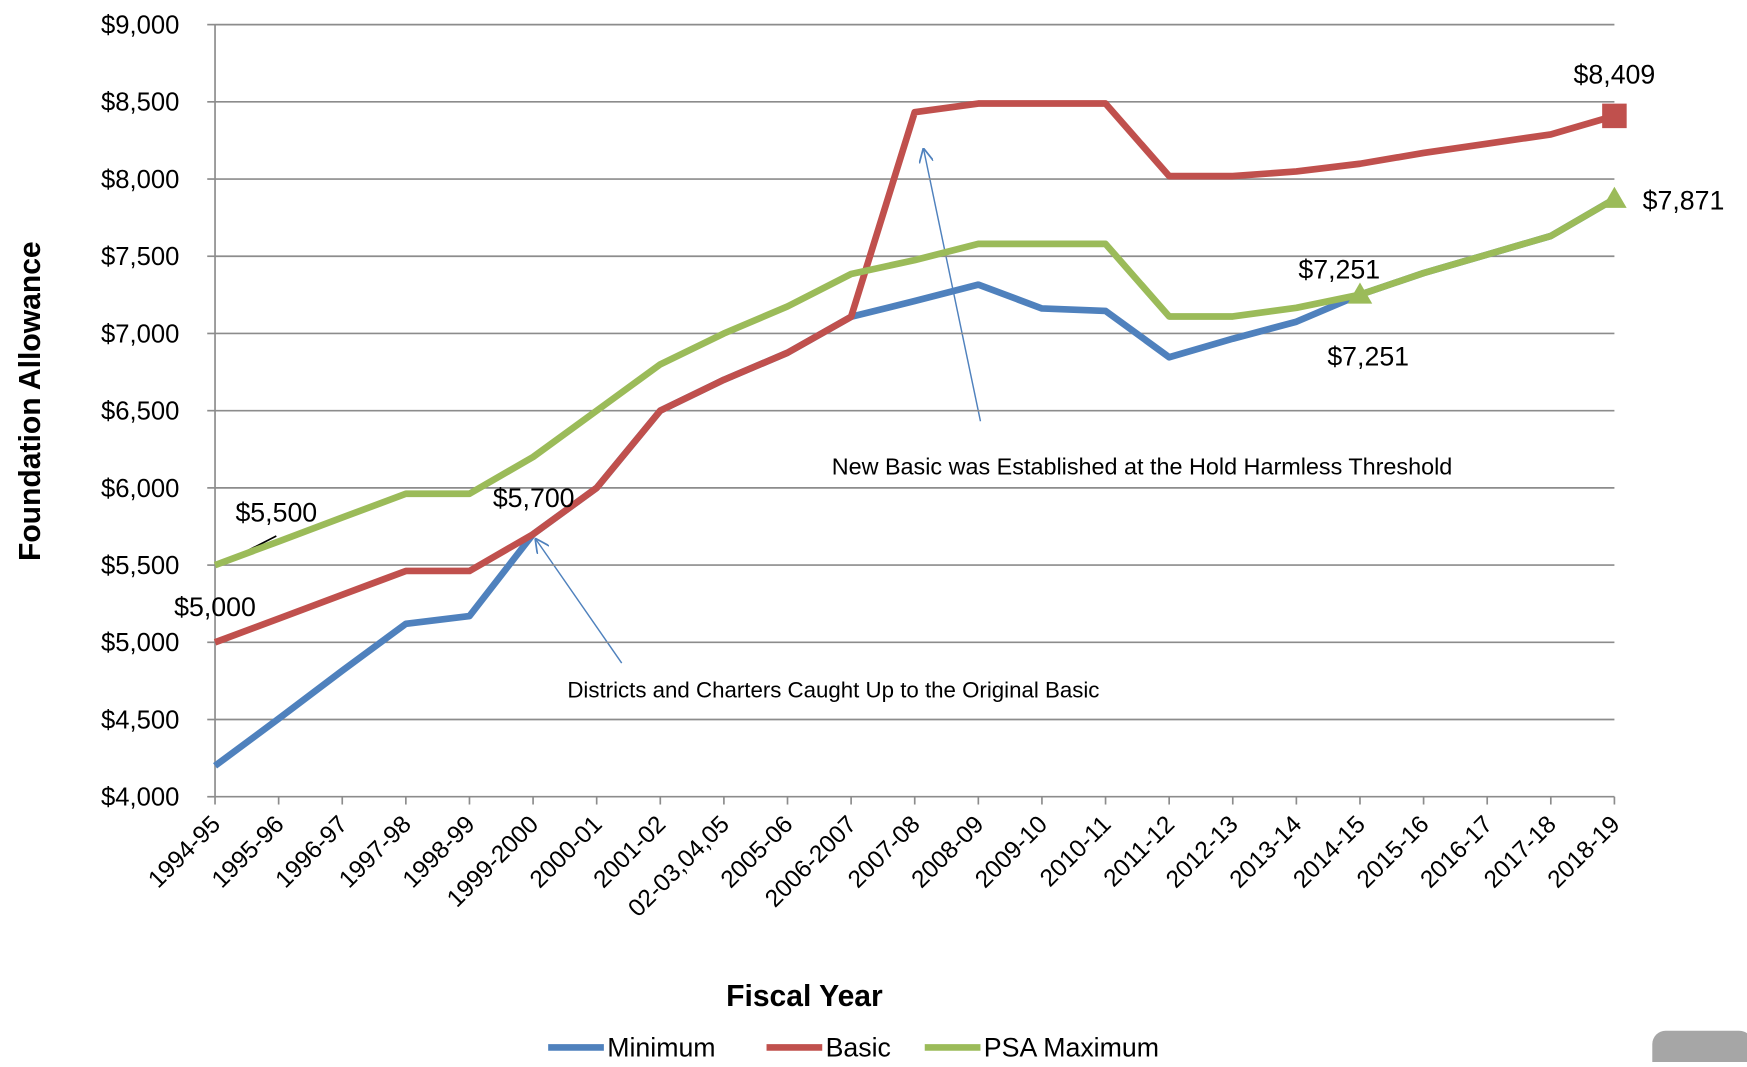  What do you see at coordinates (140, 26) in the screenshot?
I see `y-tick-label: $9,000` at bounding box center [140, 26].